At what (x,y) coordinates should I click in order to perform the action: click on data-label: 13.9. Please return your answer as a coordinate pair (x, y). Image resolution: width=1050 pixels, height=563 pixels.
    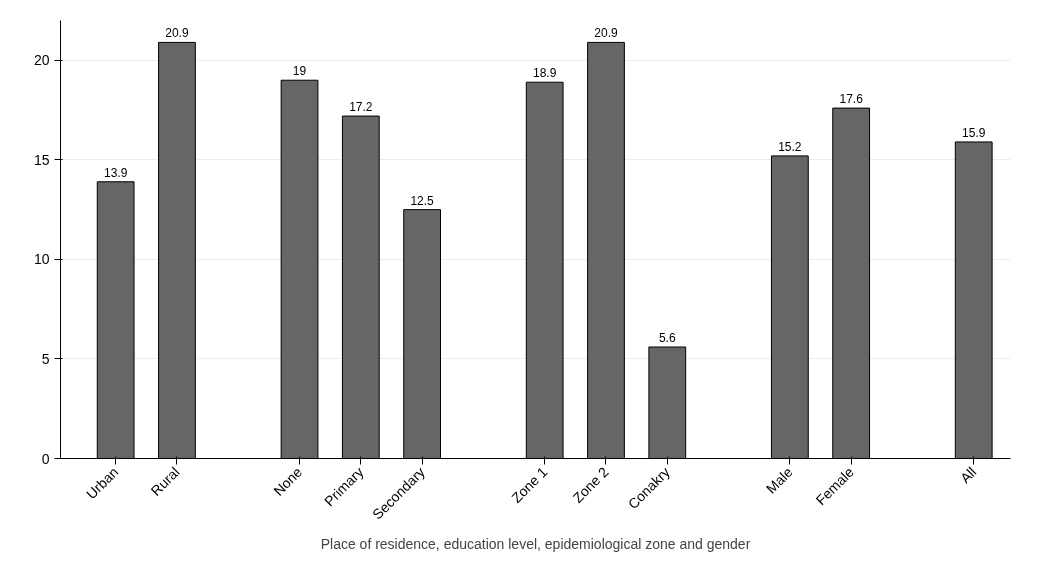
    Looking at the image, I should click on (115, 172).